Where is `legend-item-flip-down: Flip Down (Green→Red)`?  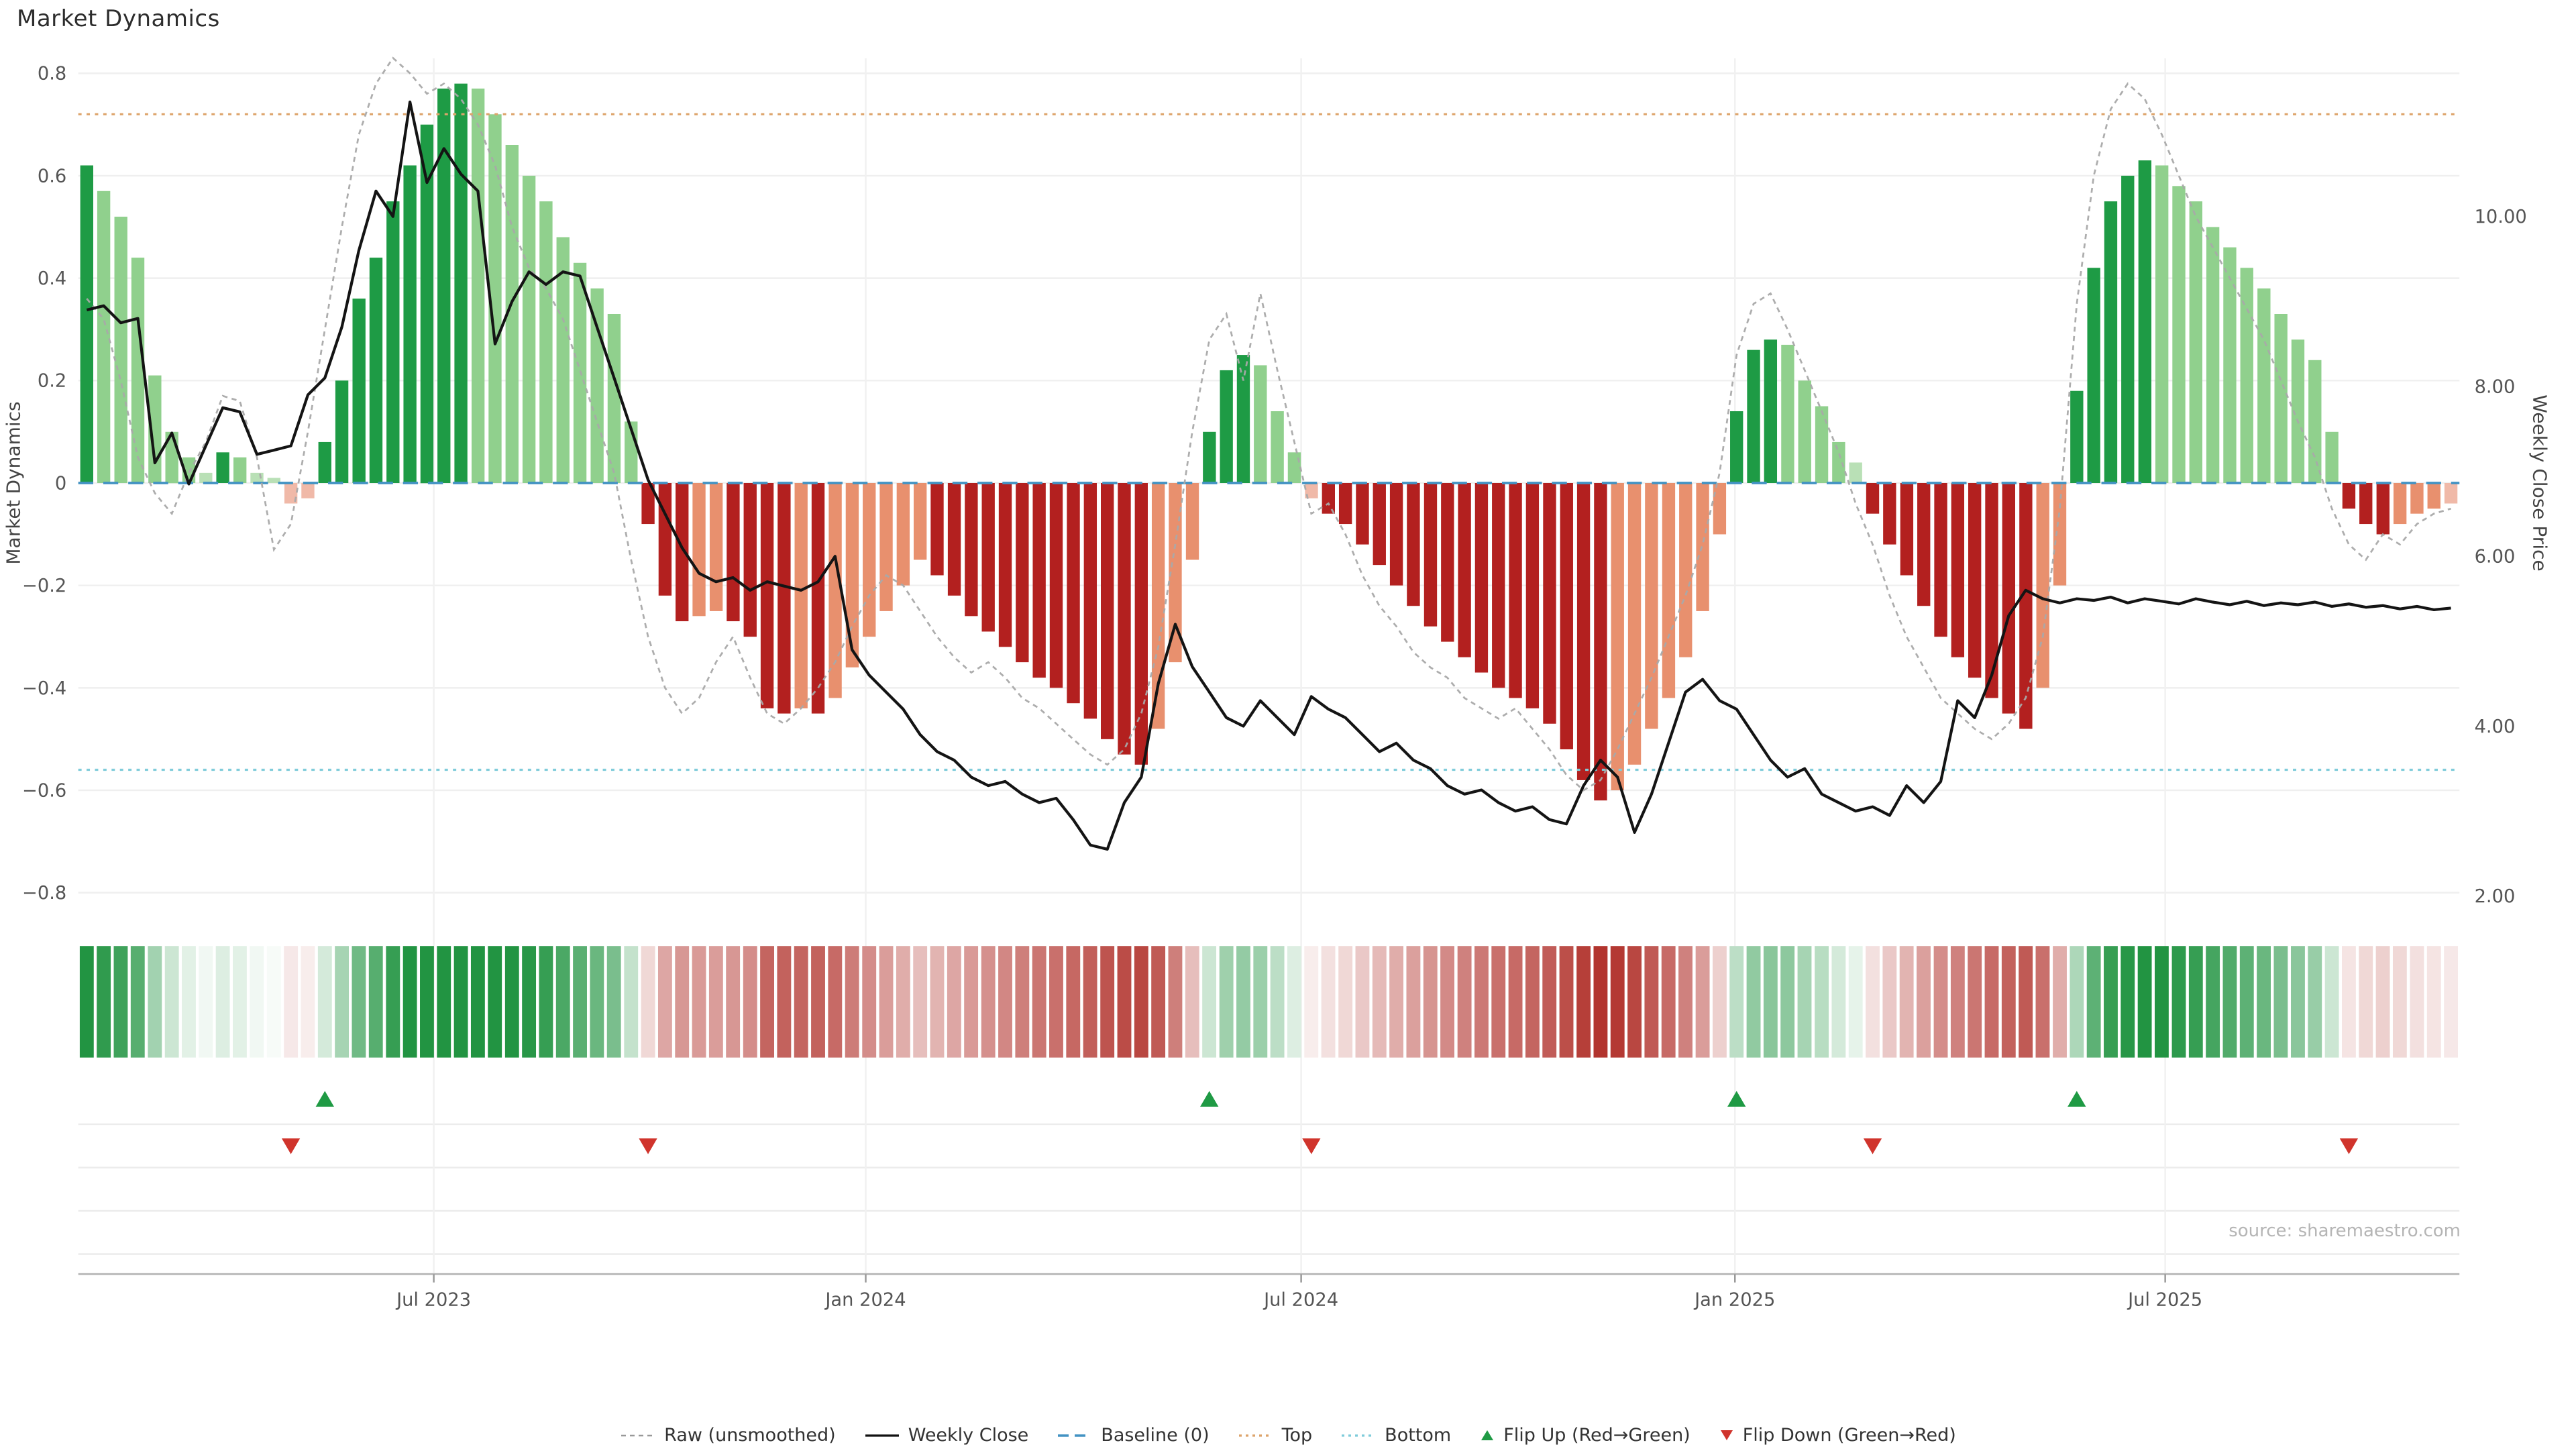
legend-item-flip-down: Flip Down (Green→Red) is located at coordinates (1837, 1435).